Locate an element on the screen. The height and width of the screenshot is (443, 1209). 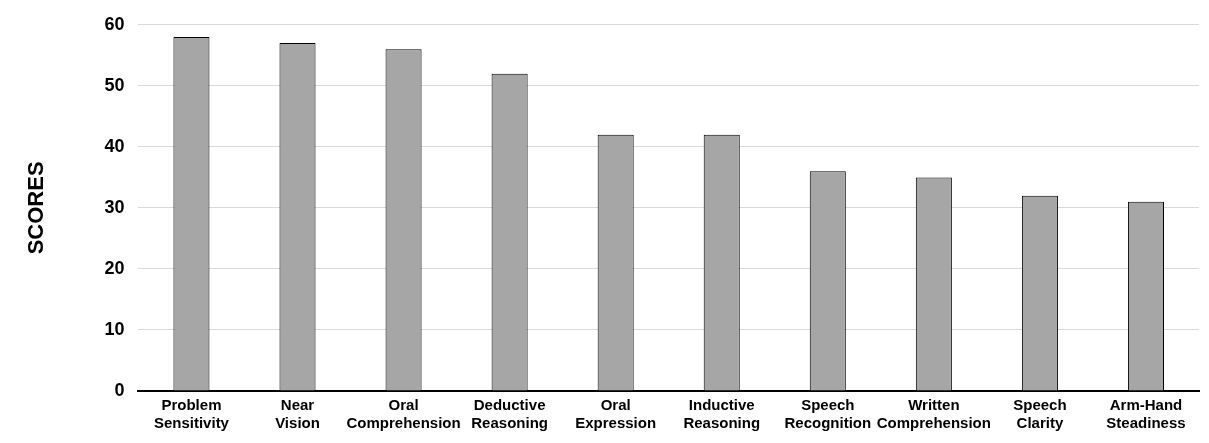
x-tick-label: Speech Clarity is located at coordinates (1040, 414).